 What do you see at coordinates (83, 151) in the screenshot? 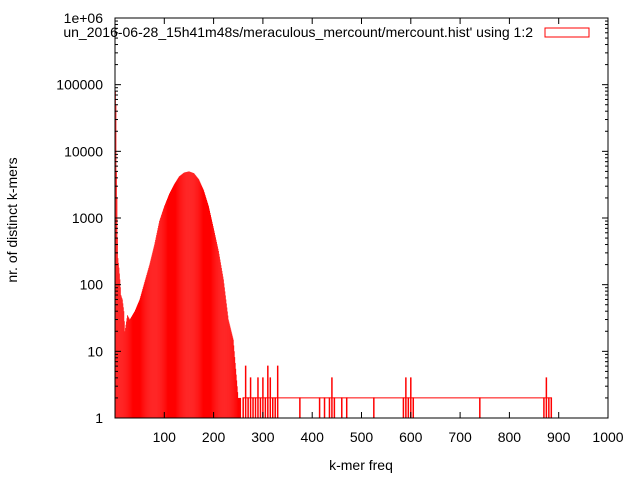
I see `y-tick-label: 10000` at bounding box center [83, 151].